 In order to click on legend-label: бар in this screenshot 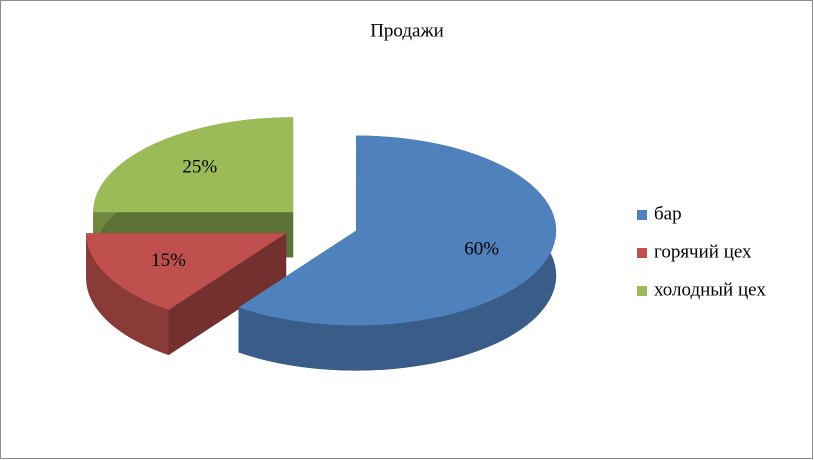, I will do `click(668, 213)`.